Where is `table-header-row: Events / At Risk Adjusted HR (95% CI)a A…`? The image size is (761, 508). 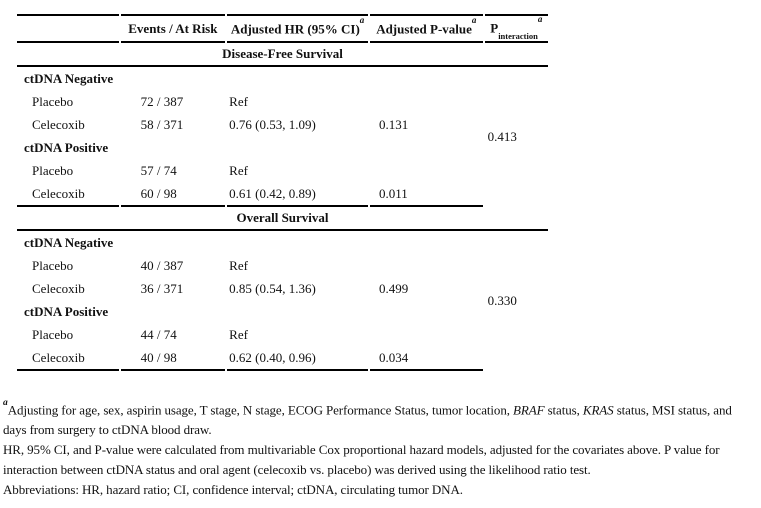
table-header-row: Events / At Risk Adjusted HR (95% CI)a A… is located at coordinates (282, 28).